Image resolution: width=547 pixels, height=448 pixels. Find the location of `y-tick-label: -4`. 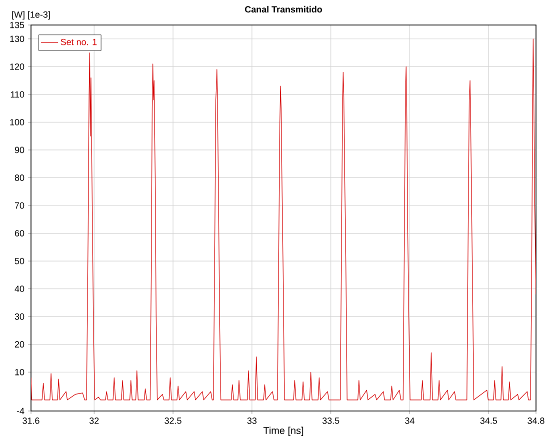

y-tick-label: -4 is located at coordinates (20, 411).